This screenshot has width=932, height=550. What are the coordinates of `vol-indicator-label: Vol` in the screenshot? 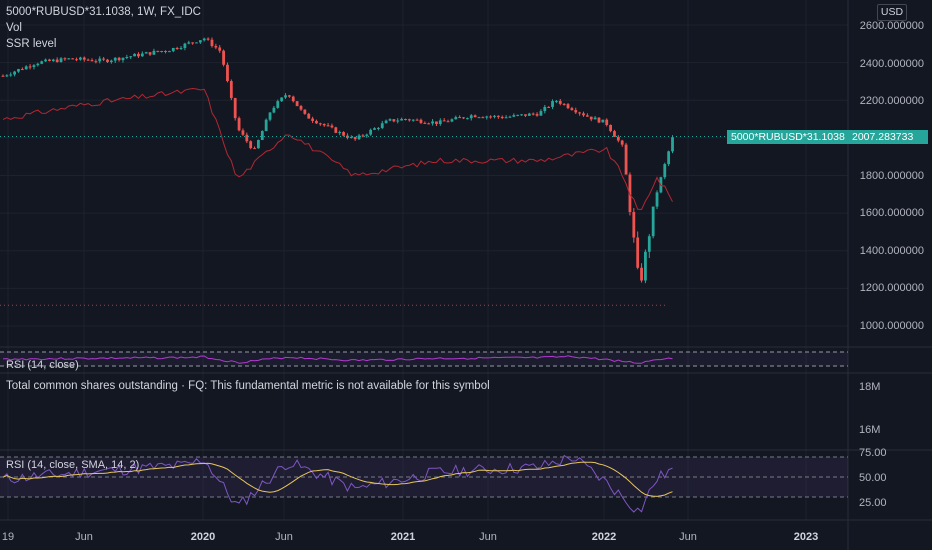 It's located at (14, 28).